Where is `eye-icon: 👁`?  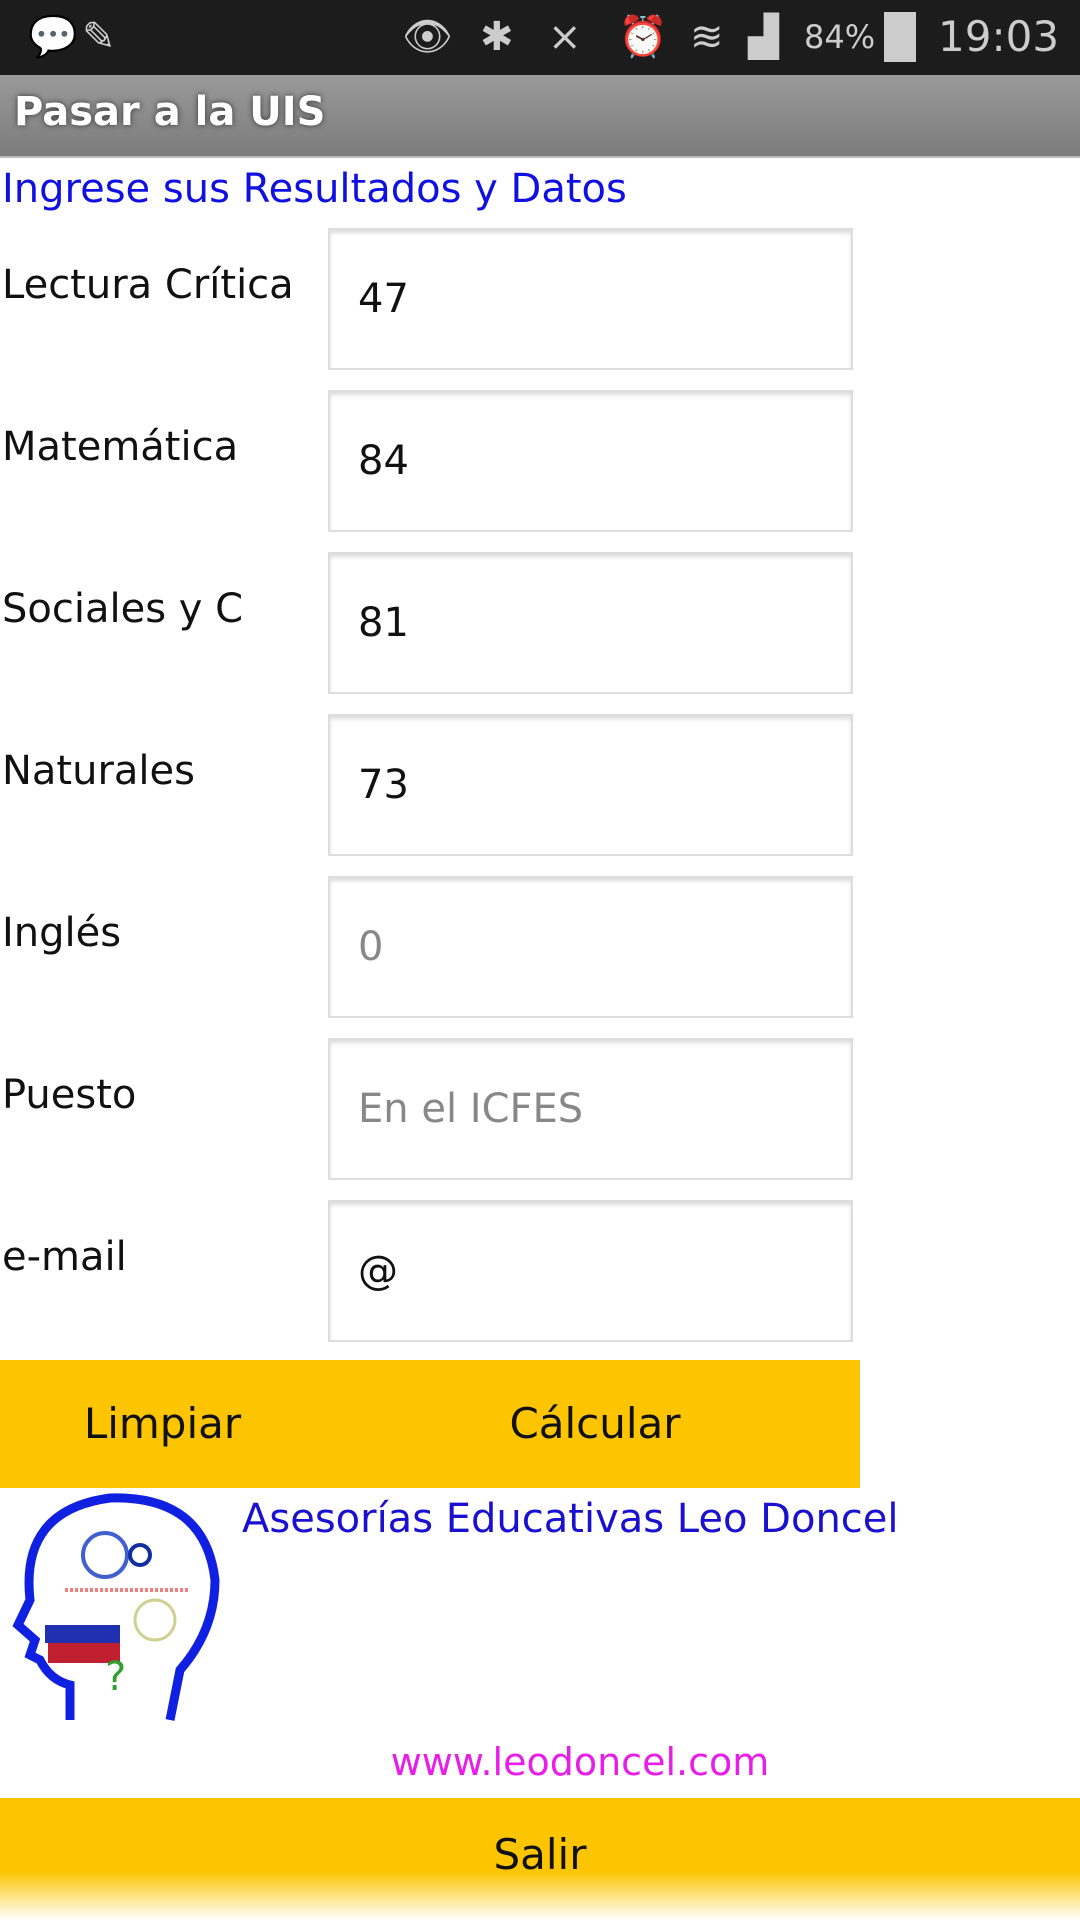
eye-icon: 👁 is located at coordinates (427, 37).